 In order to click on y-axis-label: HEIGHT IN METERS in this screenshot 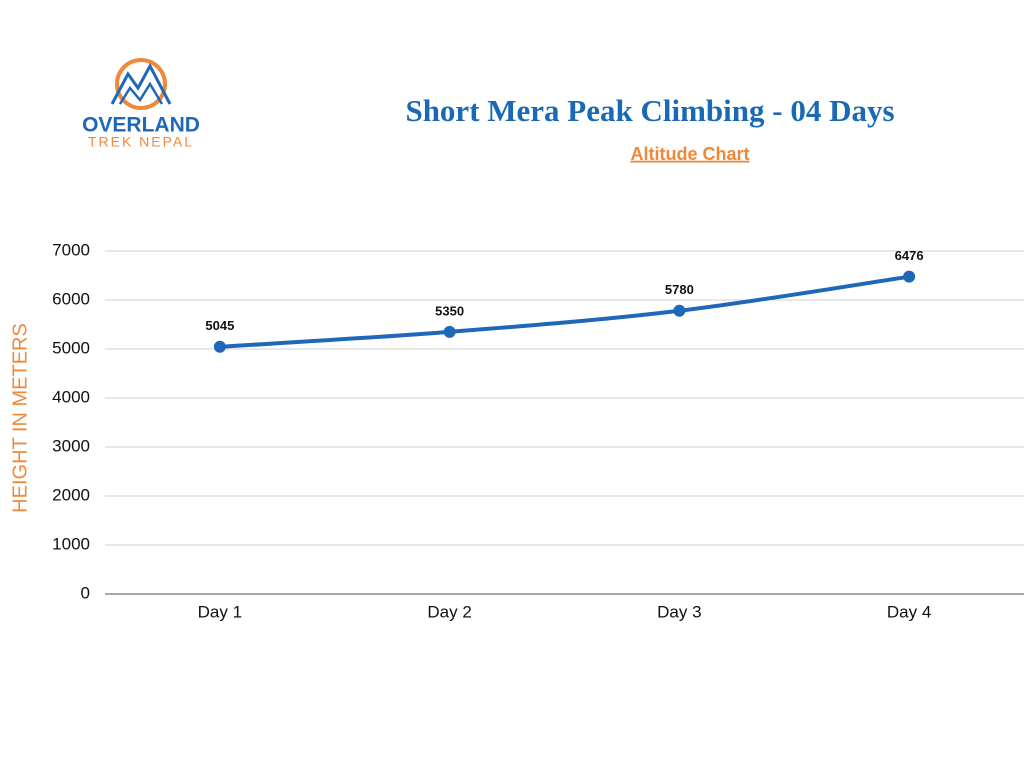, I will do `click(20, 418)`.